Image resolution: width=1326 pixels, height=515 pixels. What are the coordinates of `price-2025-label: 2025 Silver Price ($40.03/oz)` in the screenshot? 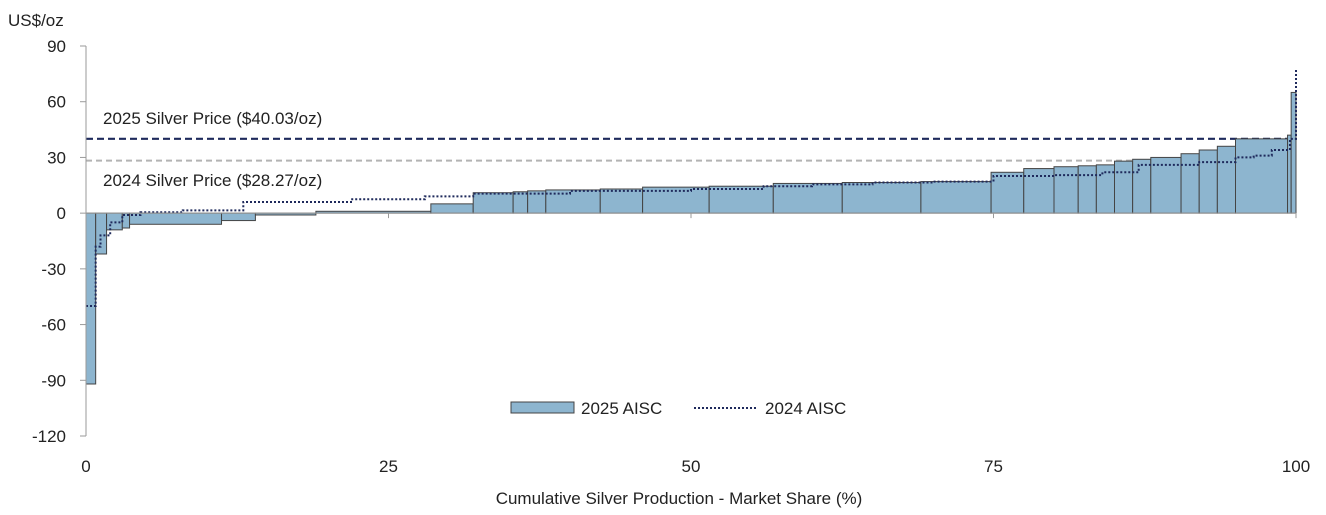 It's located at (212, 118).